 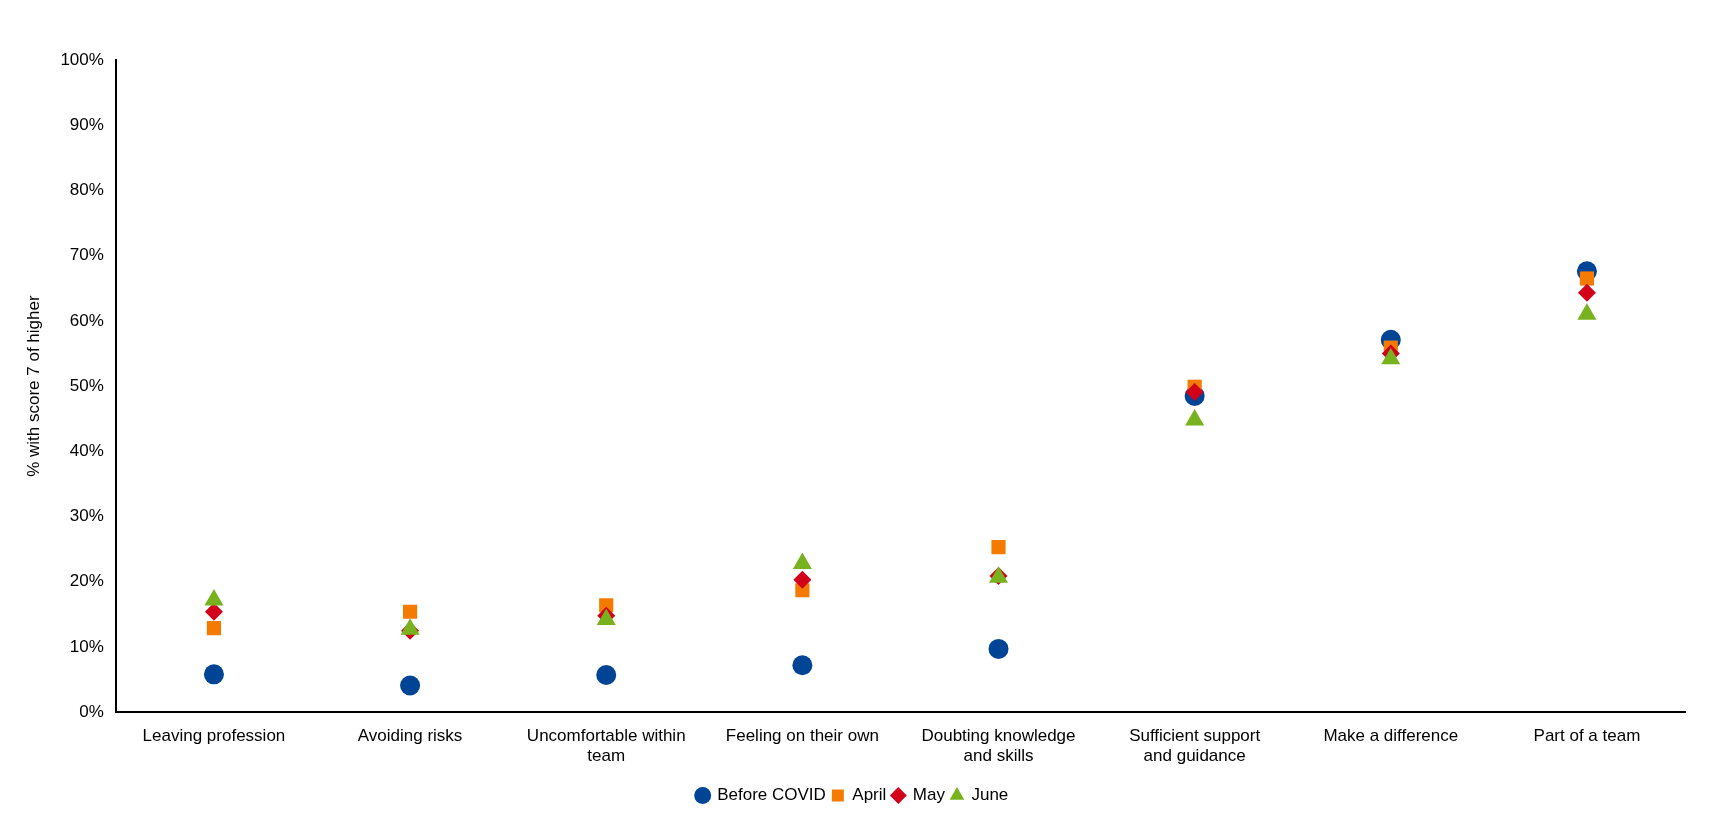 What do you see at coordinates (86, 451) in the screenshot?
I see `y-tick-label: 40%` at bounding box center [86, 451].